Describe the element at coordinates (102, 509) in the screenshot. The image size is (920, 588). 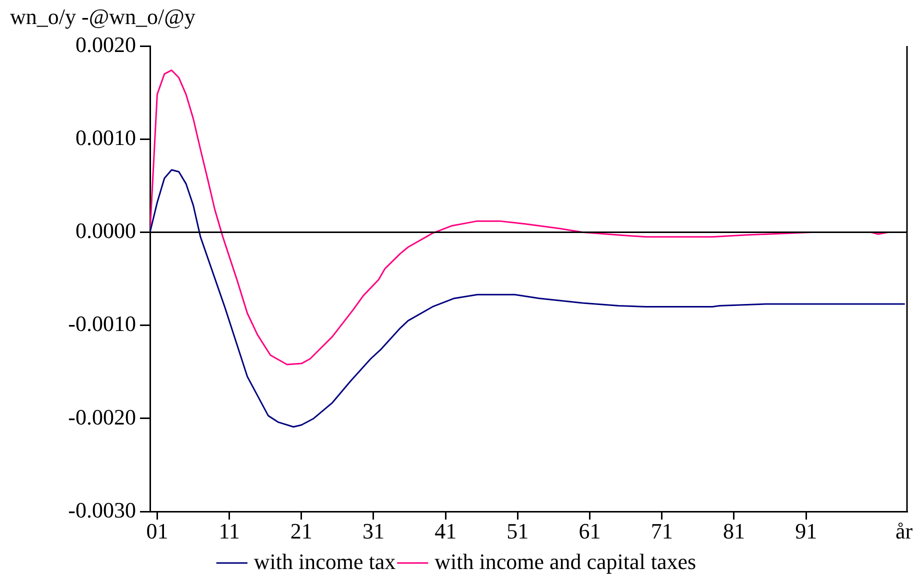
I see `y-tick-label: -0.0030` at that location.